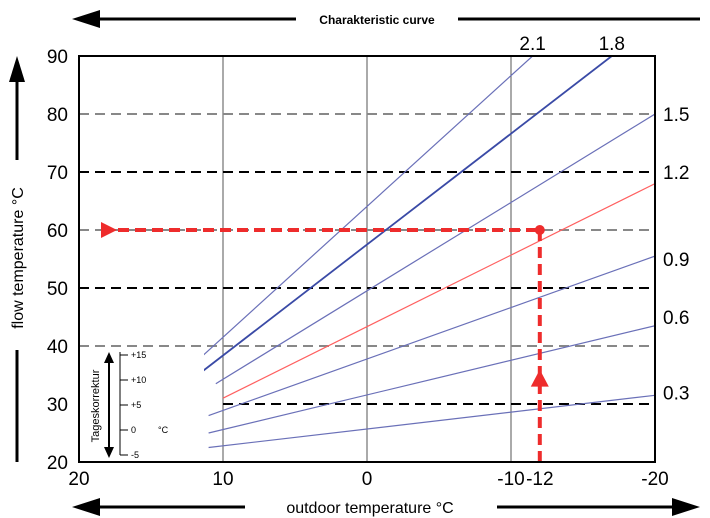 Image resolution: width=710 pixels, height=518 pixels. I want to click on y-tick-label: 30, so click(57, 405).